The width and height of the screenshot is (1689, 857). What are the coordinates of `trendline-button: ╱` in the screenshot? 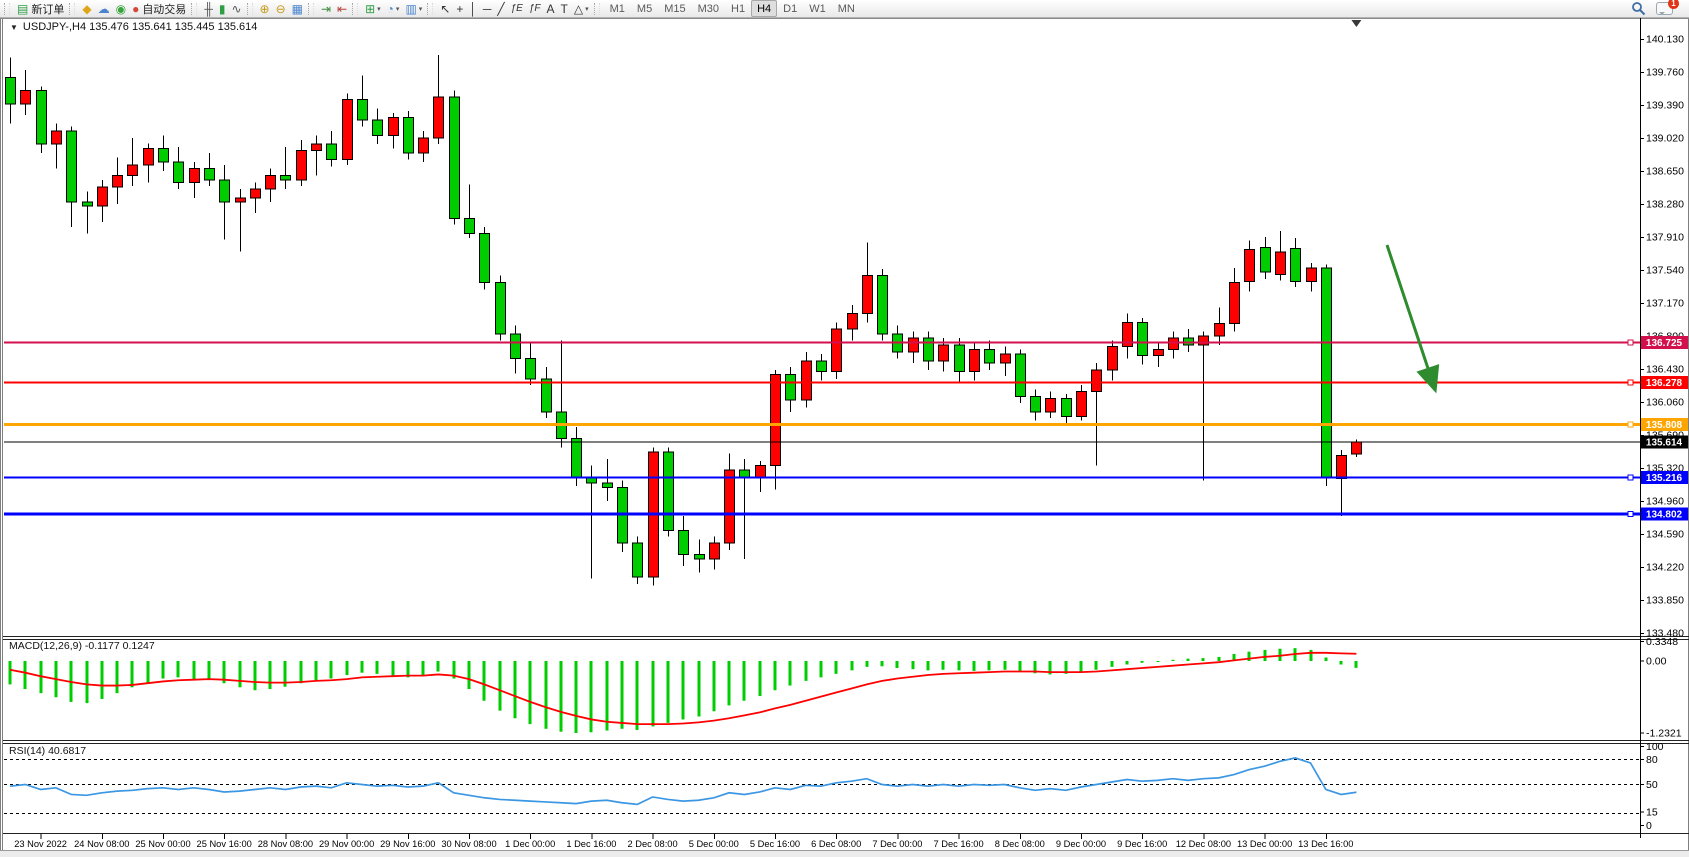 It's located at (500, 9).